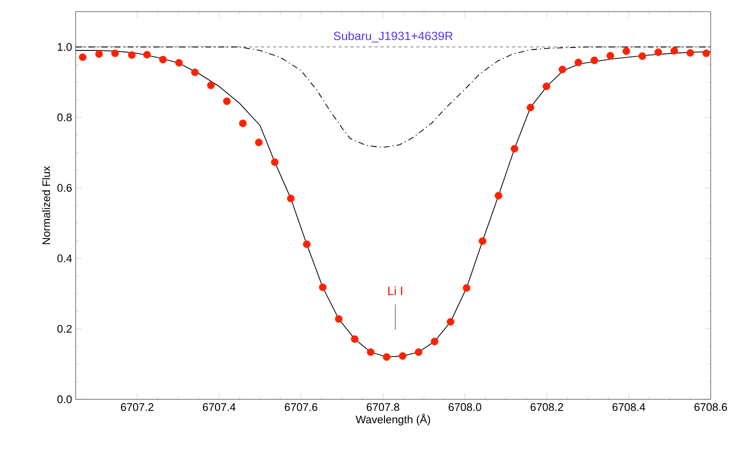  I want to click on y-tick-label: 0.6, so click(64, 188).